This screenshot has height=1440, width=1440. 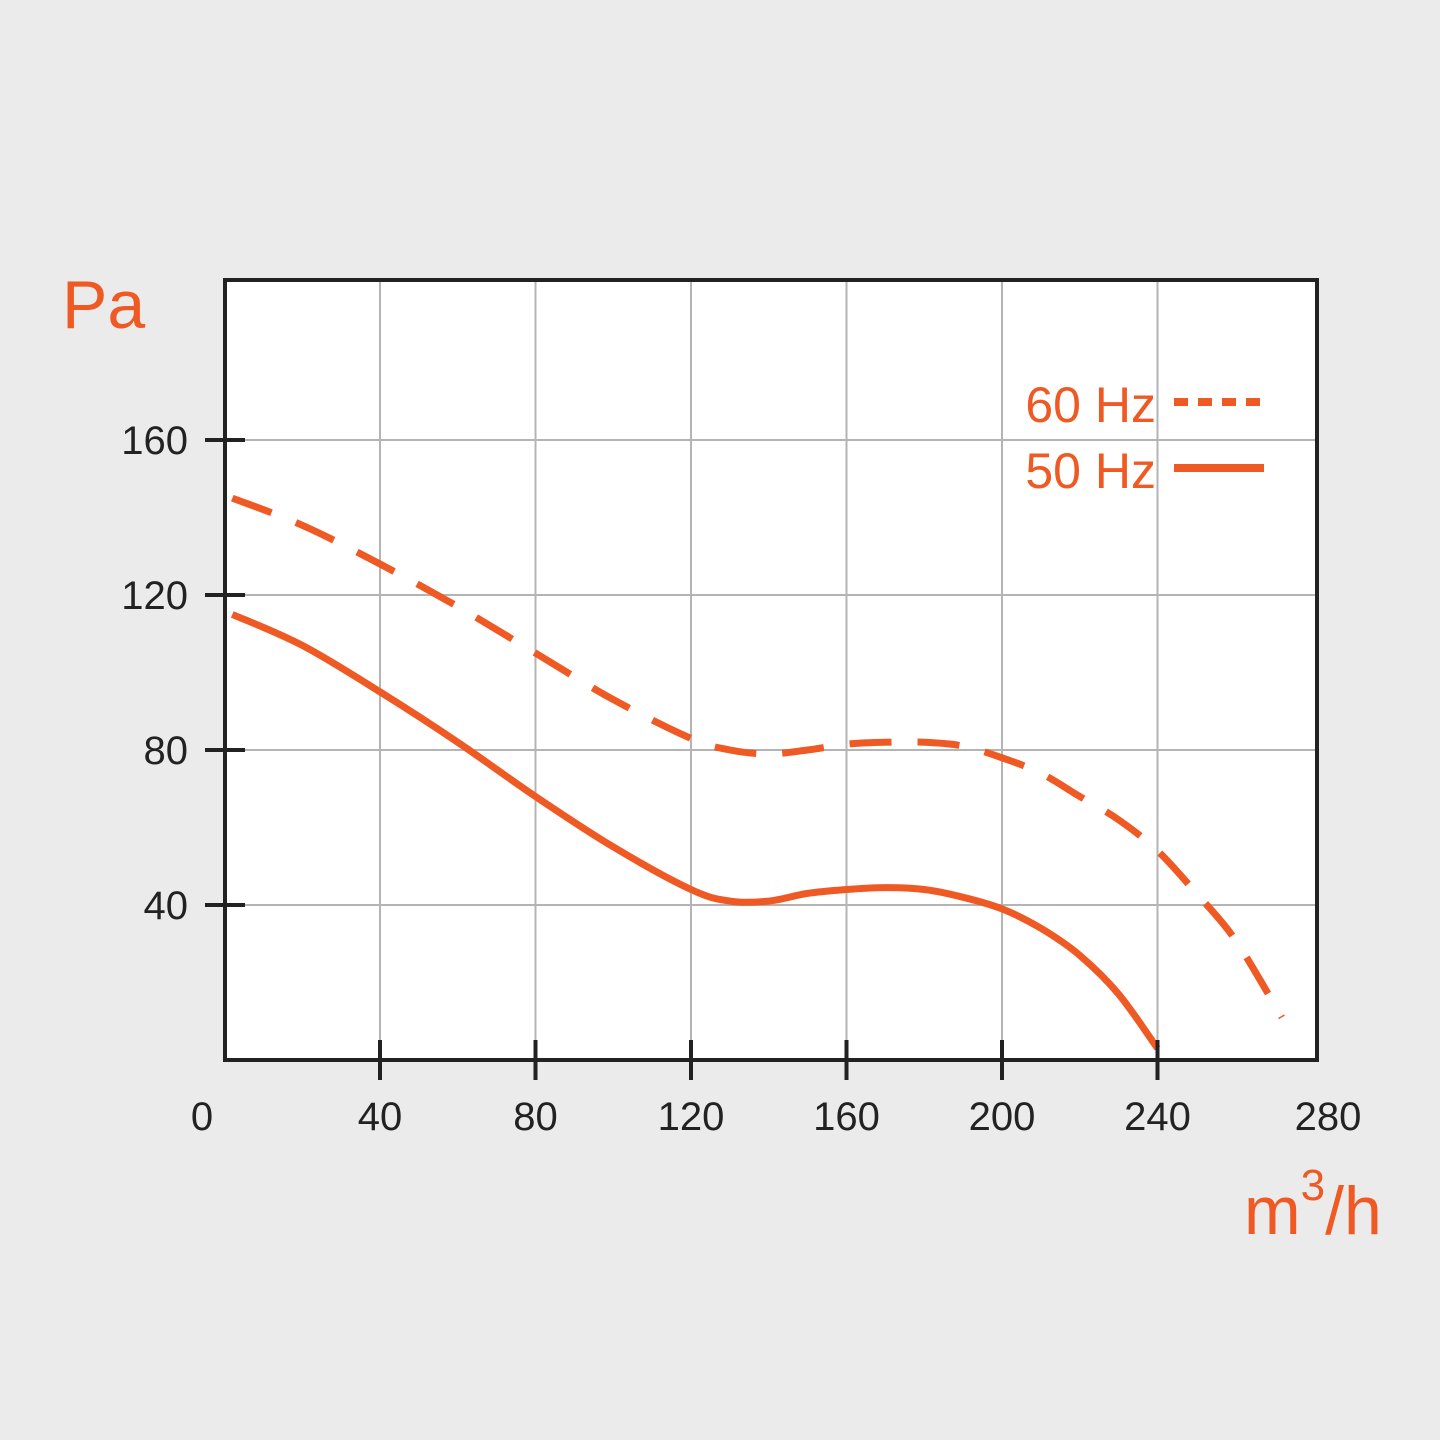 I want to click on x-axis-unit-base: m, so click(x=1272, y=1211).